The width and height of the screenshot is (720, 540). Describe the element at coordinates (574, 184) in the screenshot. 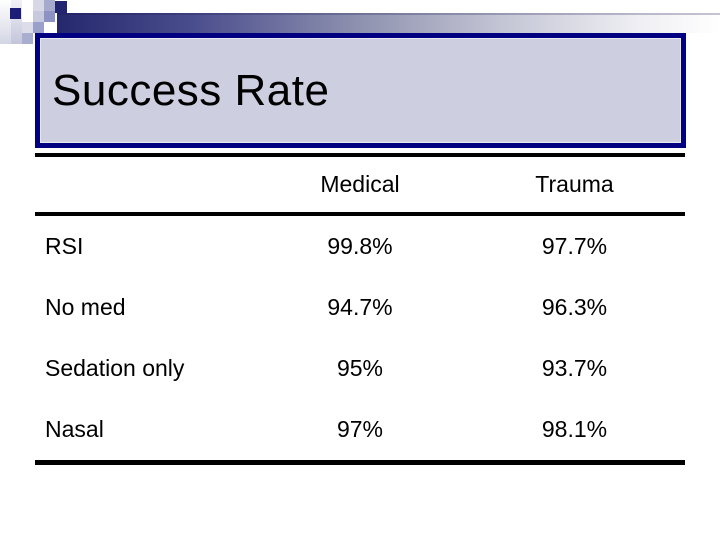

I see `column-header-trauma: Trauma` at that location.